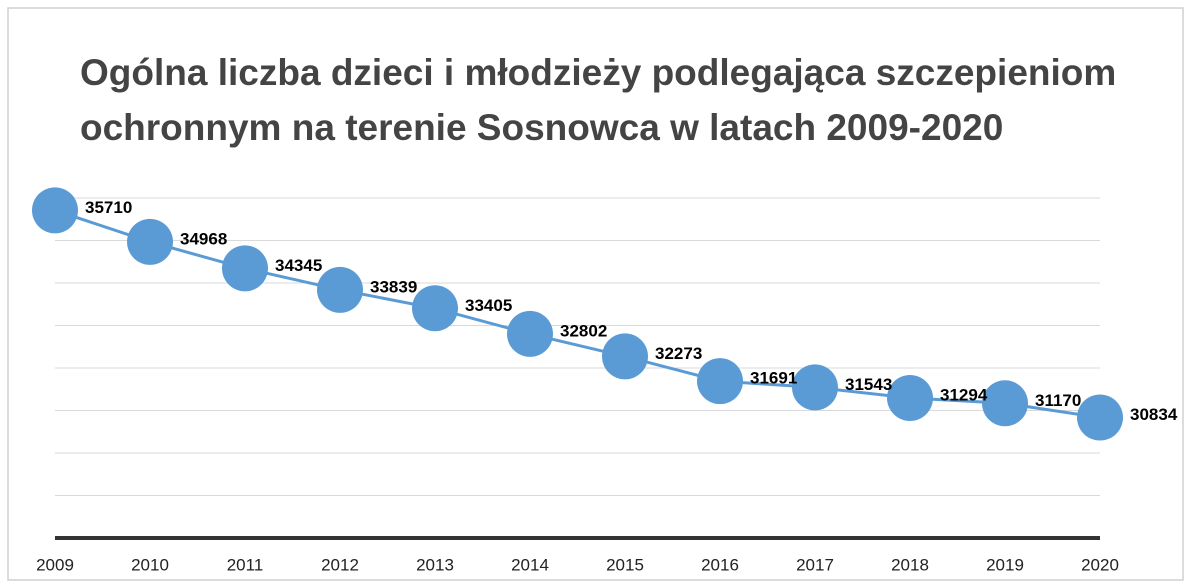  Describe the element at coordinates (340, 564) in the screenshot. I see `x-tick-label: 2012` at that location.